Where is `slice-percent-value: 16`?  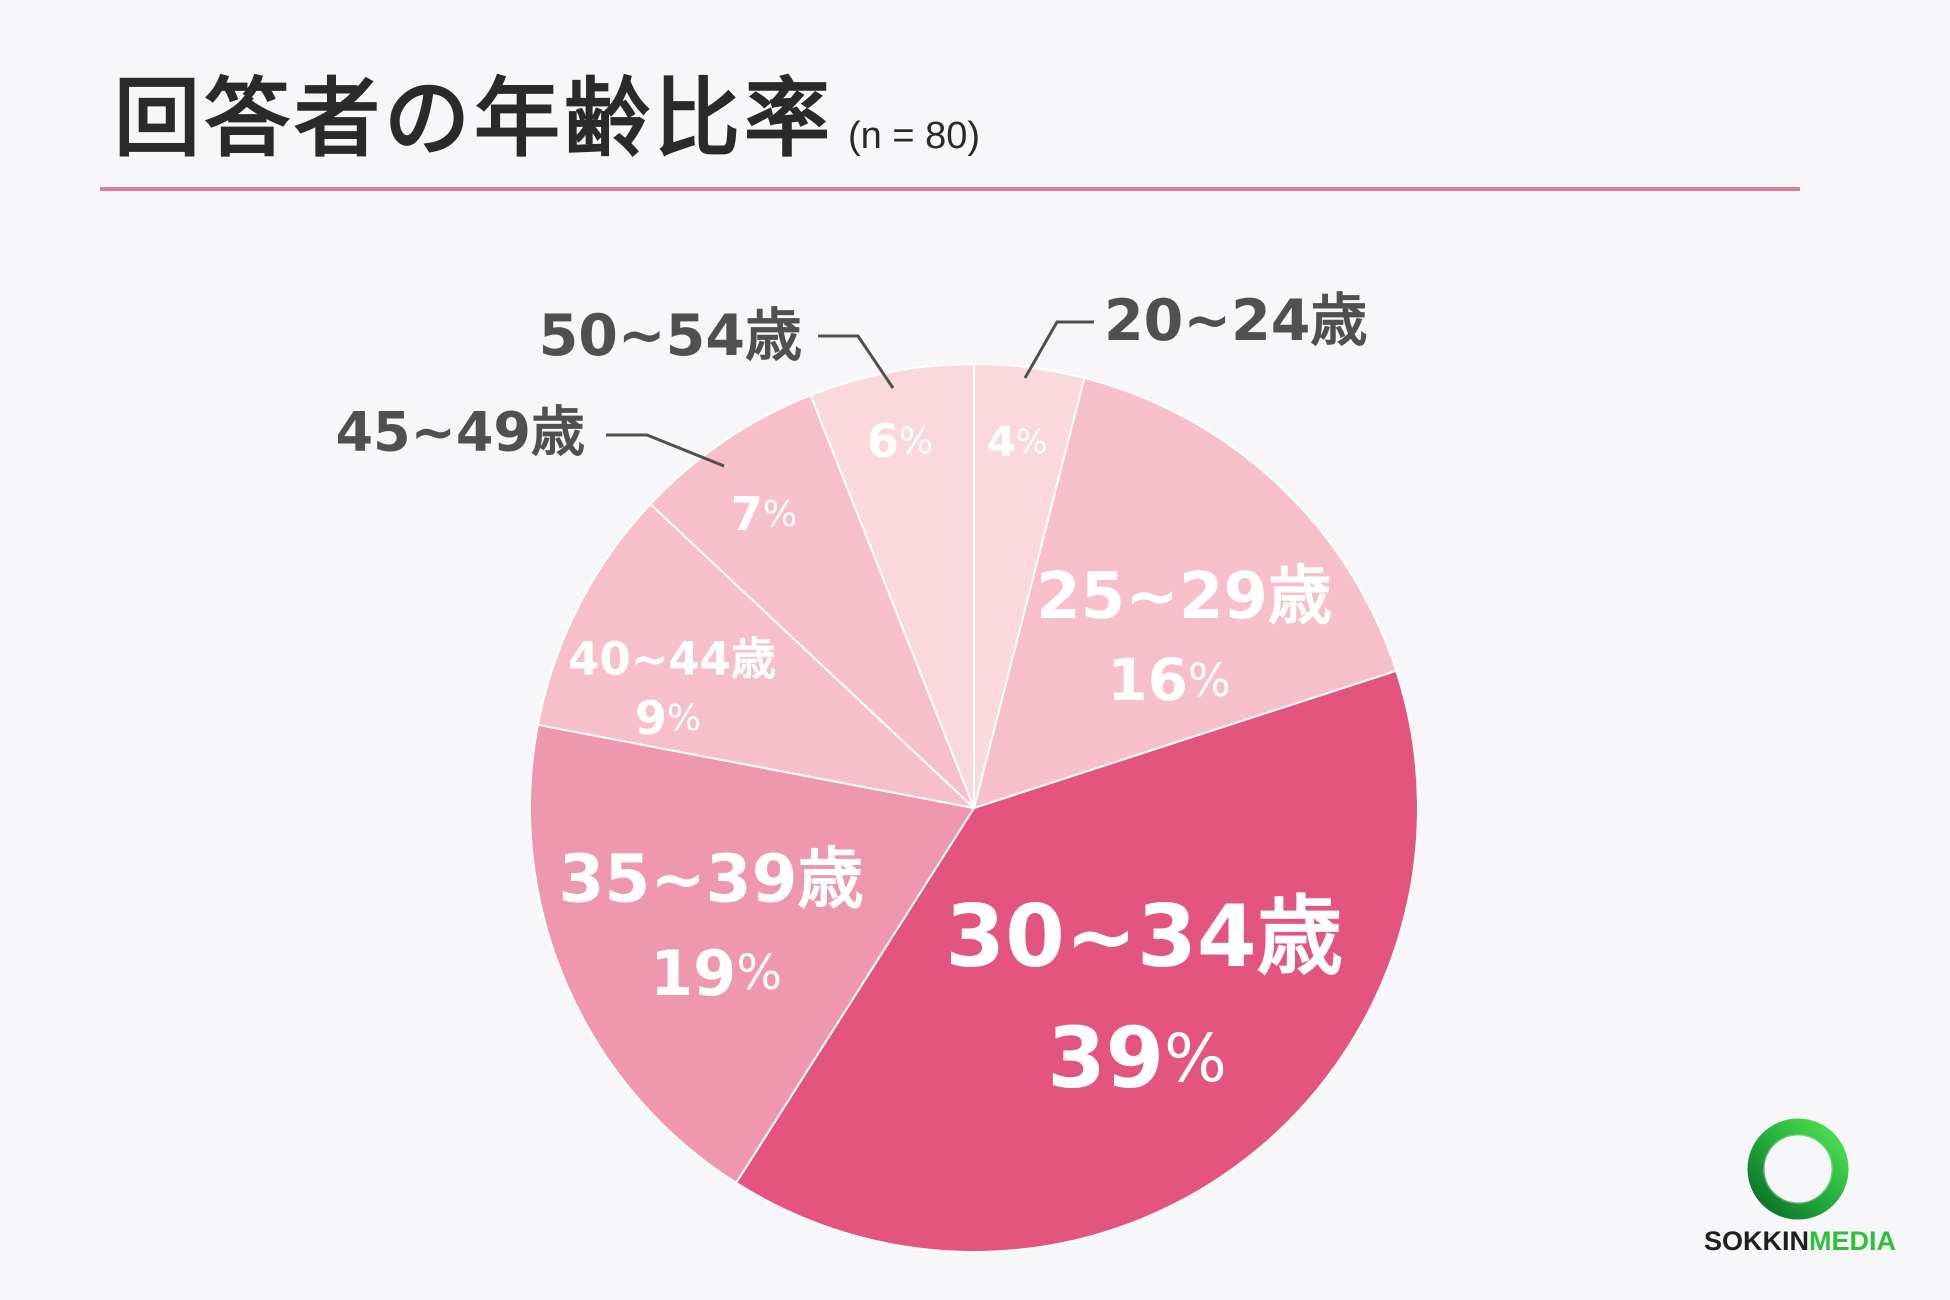 slice-percent-value: 16 is located at coordinates (1147, 680).